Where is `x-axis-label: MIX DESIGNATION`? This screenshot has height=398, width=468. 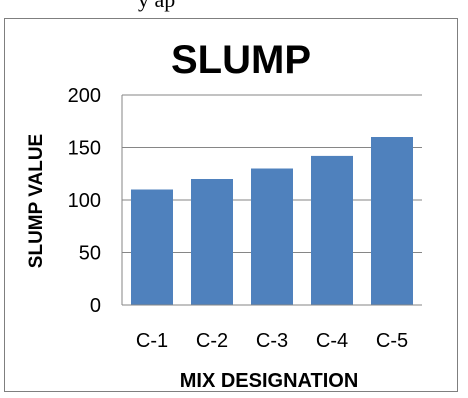
x-axis-label: MIX DESIGNATION is located at coordinates (269, 381).